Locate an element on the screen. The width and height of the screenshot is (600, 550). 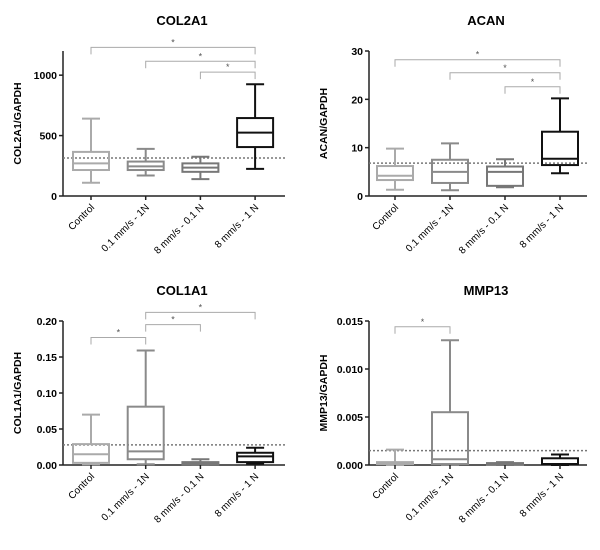
y-tick-label: 0.10 is located at coordinates (47, 394).